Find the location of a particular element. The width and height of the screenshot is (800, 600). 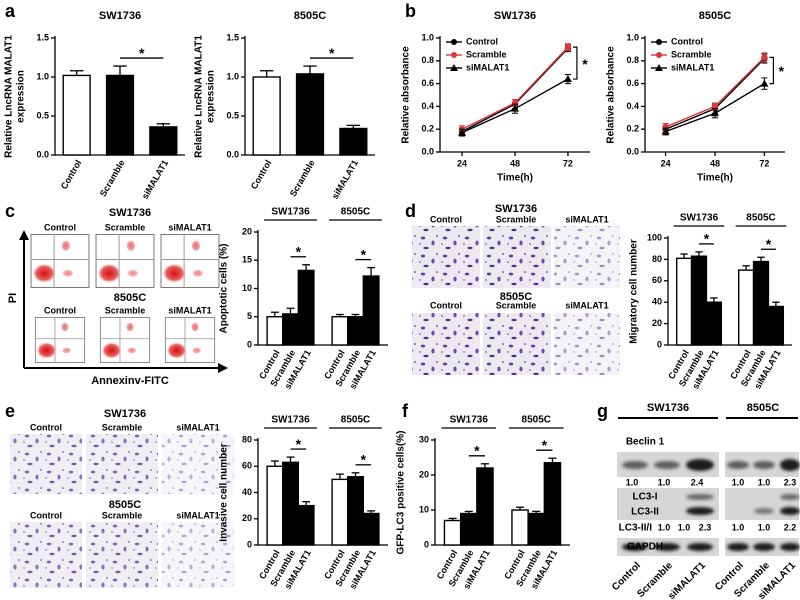

row-label: GAPDH is located at coordinates (645, 547).